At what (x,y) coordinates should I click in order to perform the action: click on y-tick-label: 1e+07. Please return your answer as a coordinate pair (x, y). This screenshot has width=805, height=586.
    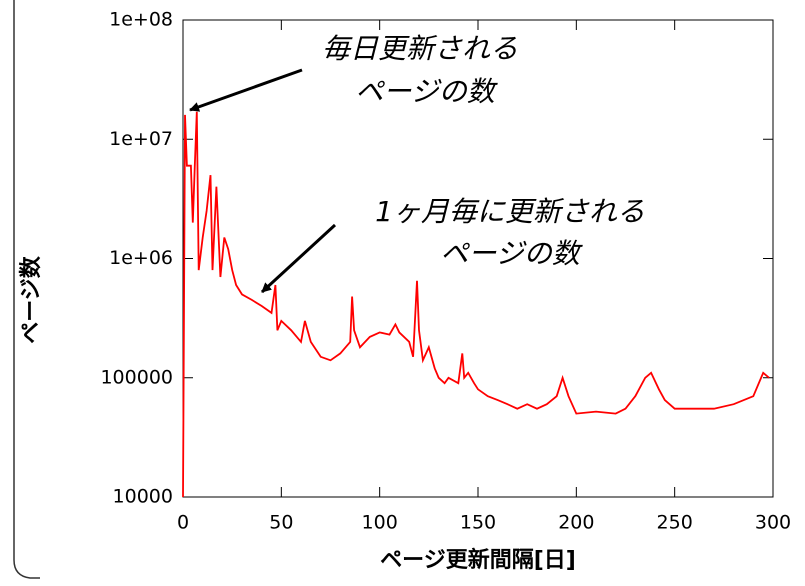
    Looking at the image, I should click on (141, 139).